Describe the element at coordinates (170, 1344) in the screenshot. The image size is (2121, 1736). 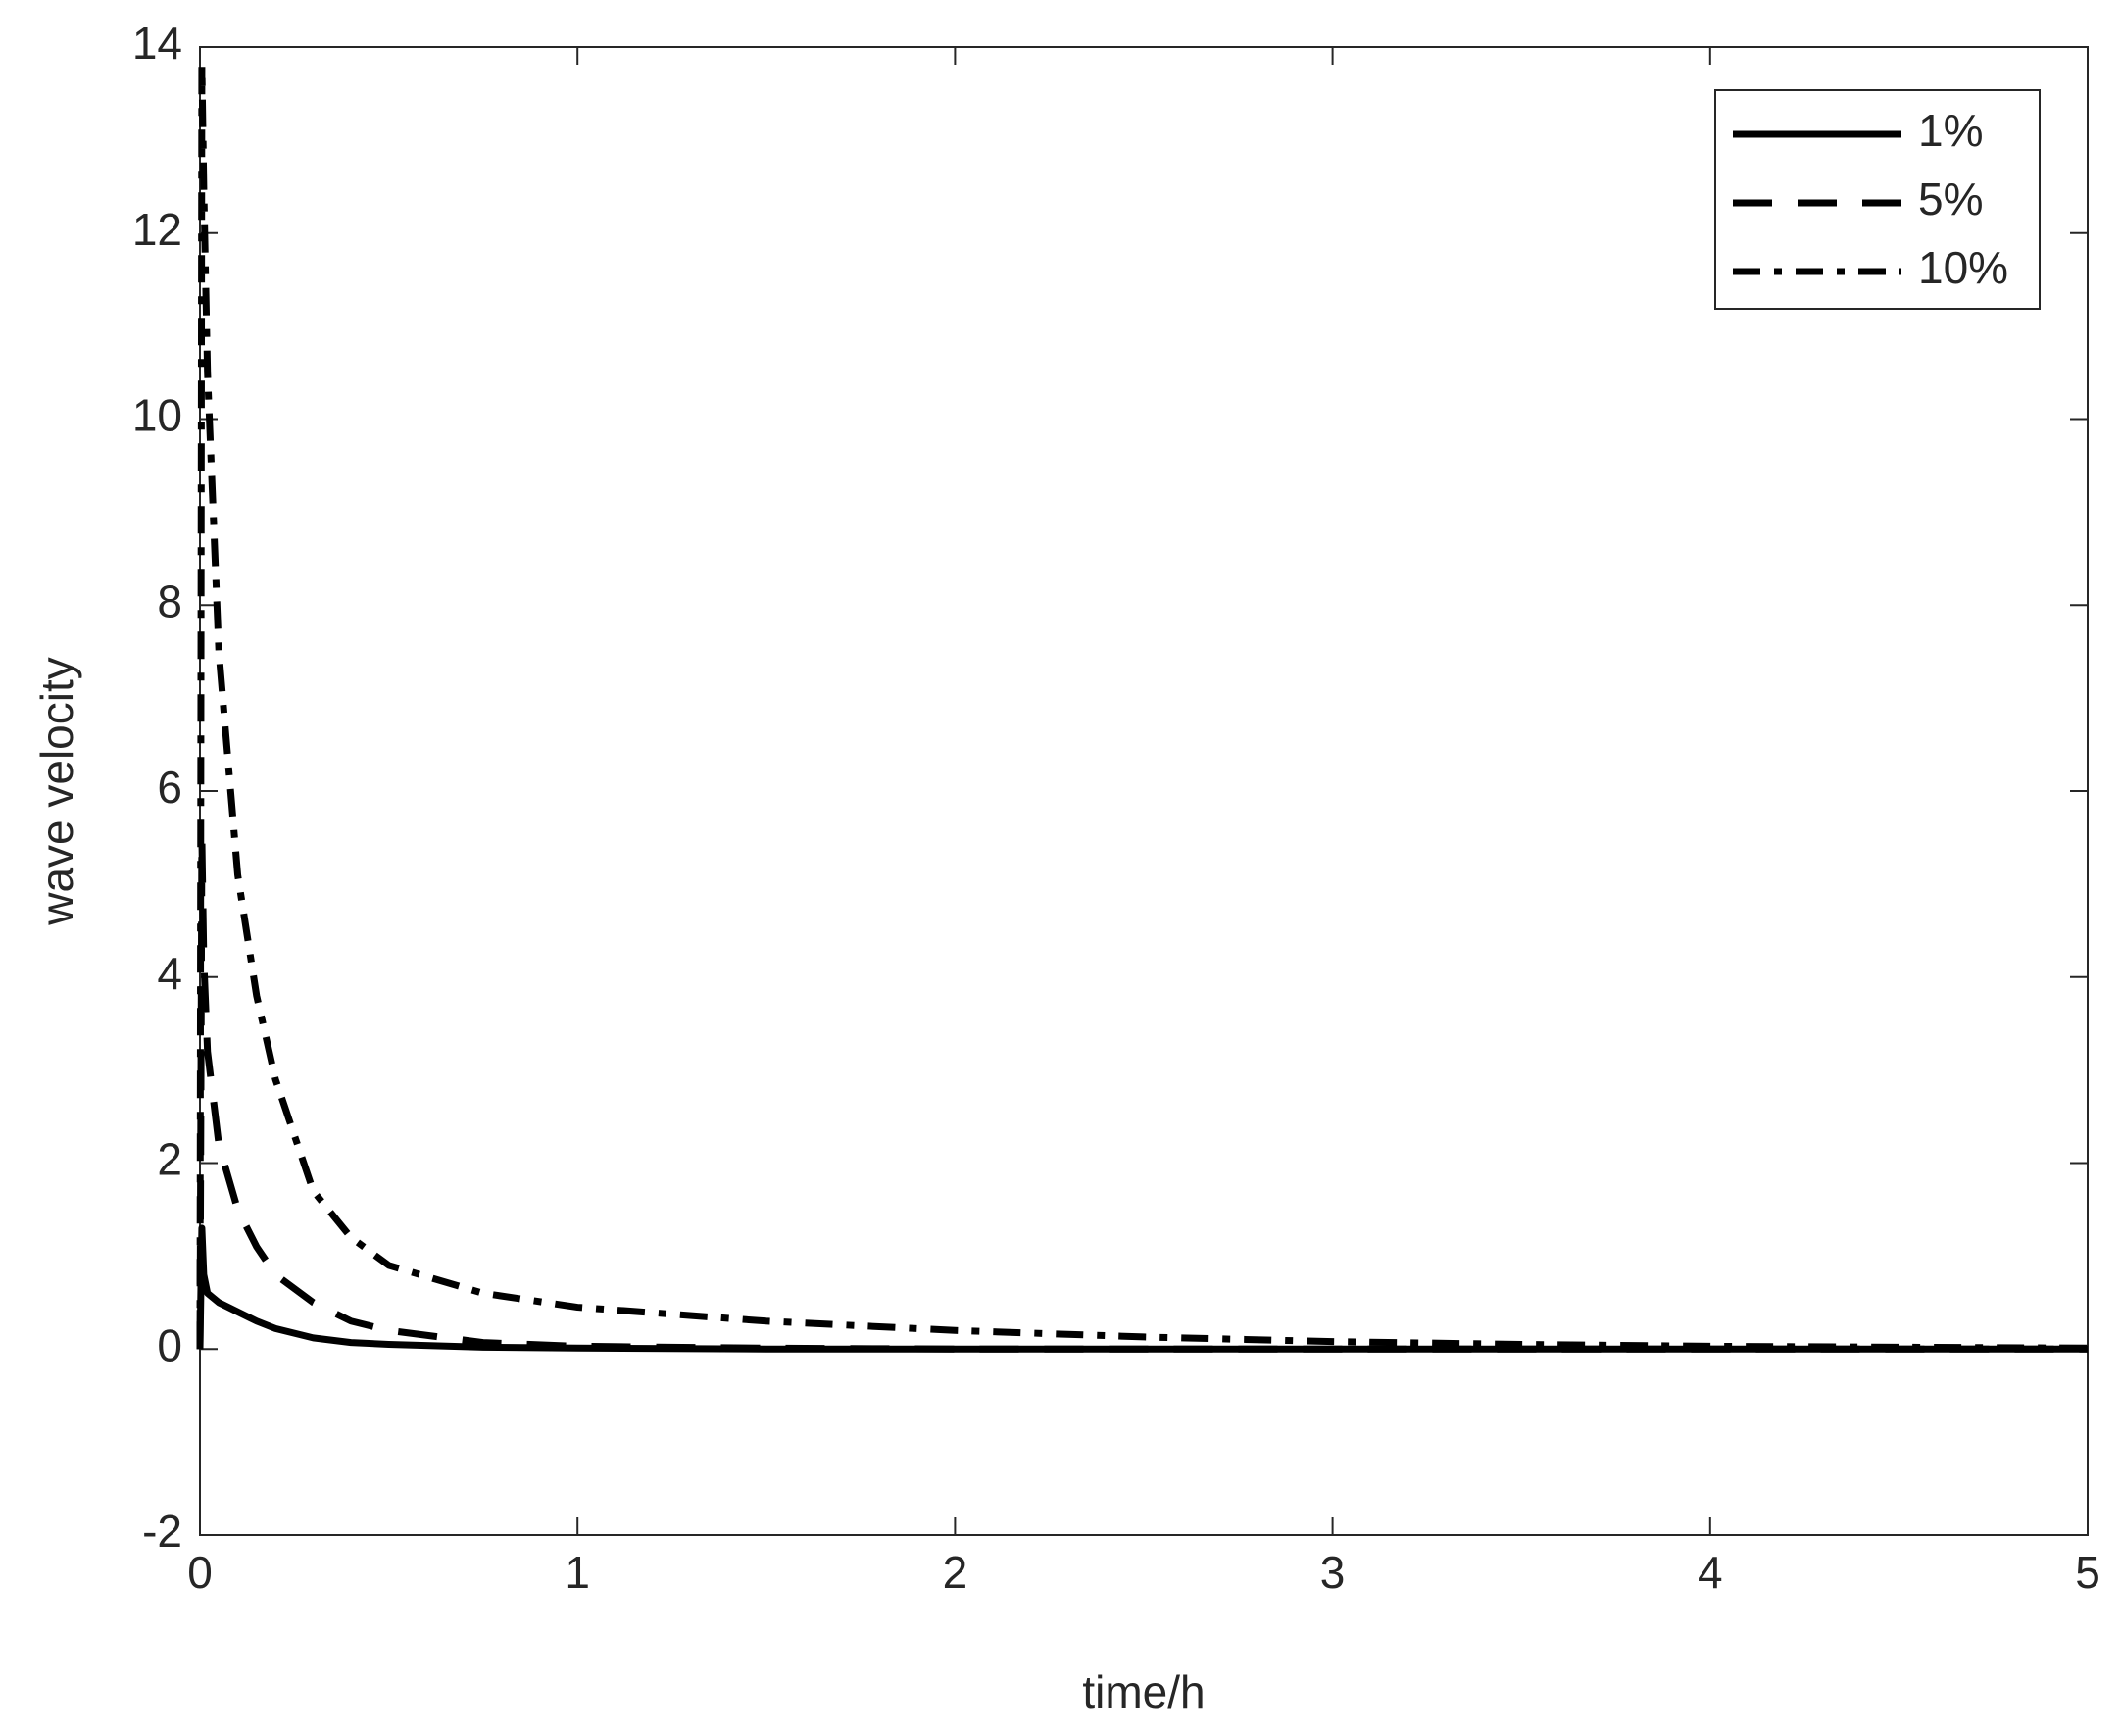
I see `y-tick-label: 0` at that location.